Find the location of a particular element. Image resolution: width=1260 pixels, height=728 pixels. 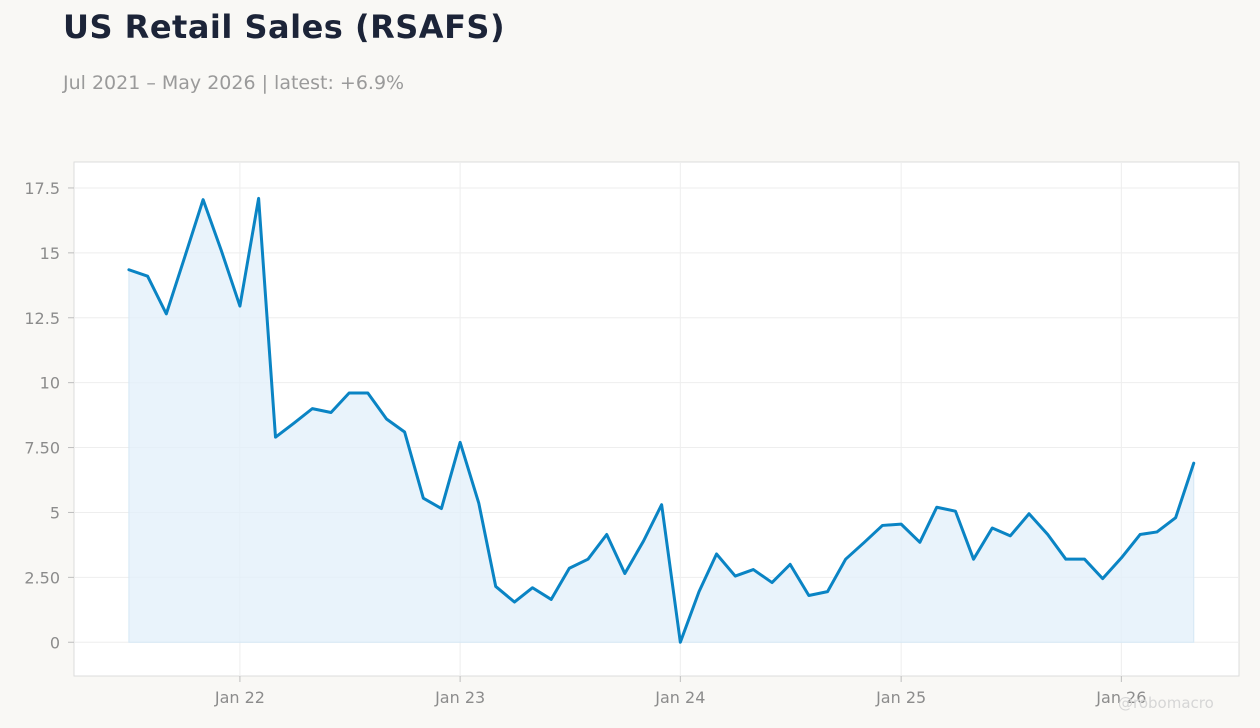

x-axis: Jan 22 Jan 23 Jan 24 Jan 25 Jan 26 is located at coordinates (680, 691).